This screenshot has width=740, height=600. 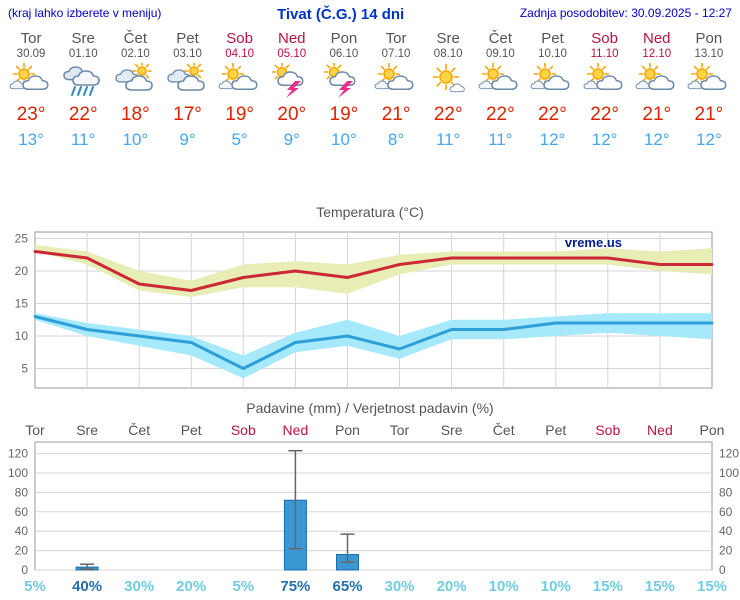 What do you see at coordinates (31, 139) in the screenshot?
I see `day-min-temp: 13°` at bounding box center [31, 139].